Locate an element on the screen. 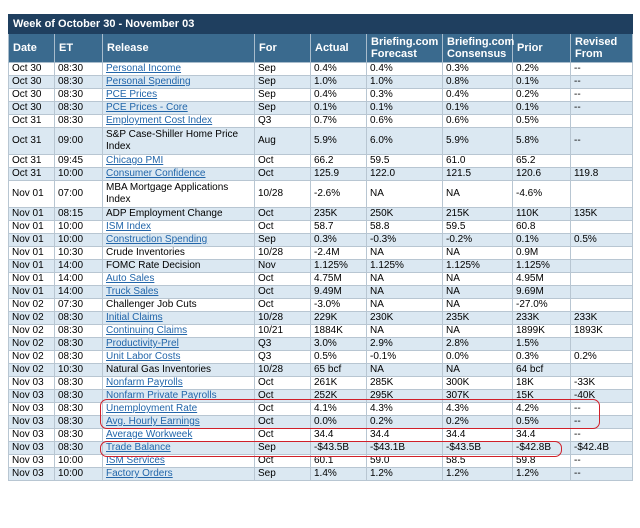  cell-actual: 1884K is located at coordinates (338, 331).